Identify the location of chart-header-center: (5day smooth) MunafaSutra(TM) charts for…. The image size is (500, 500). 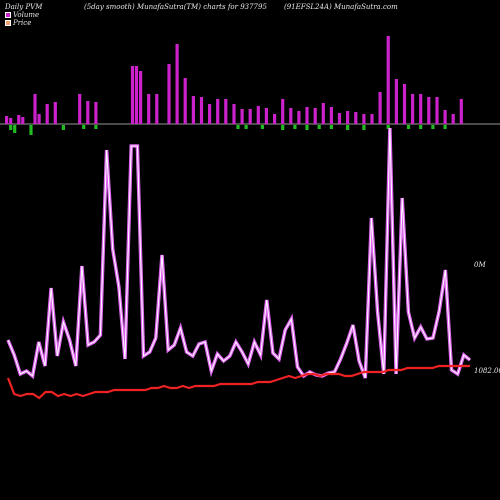
(175, 7).